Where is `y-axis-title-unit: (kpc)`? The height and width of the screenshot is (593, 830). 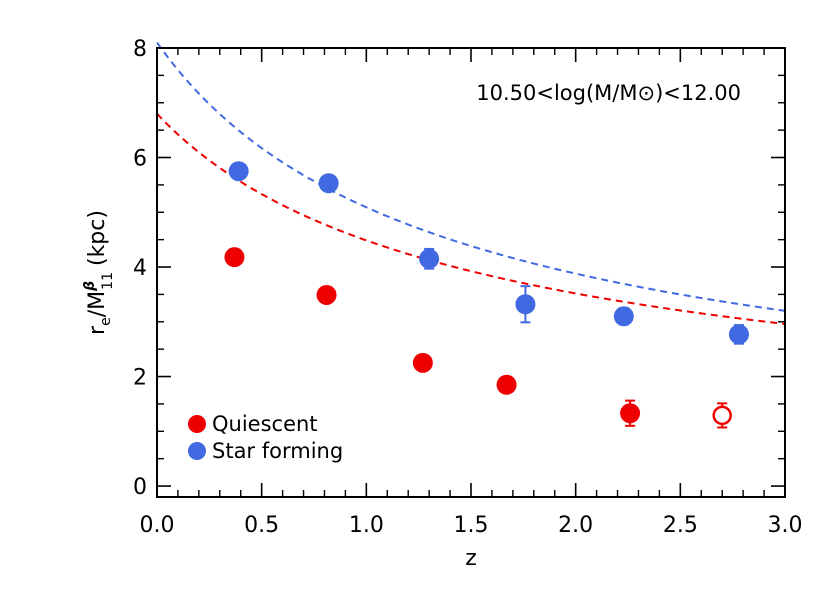 y-axis-title-unit: (kpc) is located at coordinates (97, 238).